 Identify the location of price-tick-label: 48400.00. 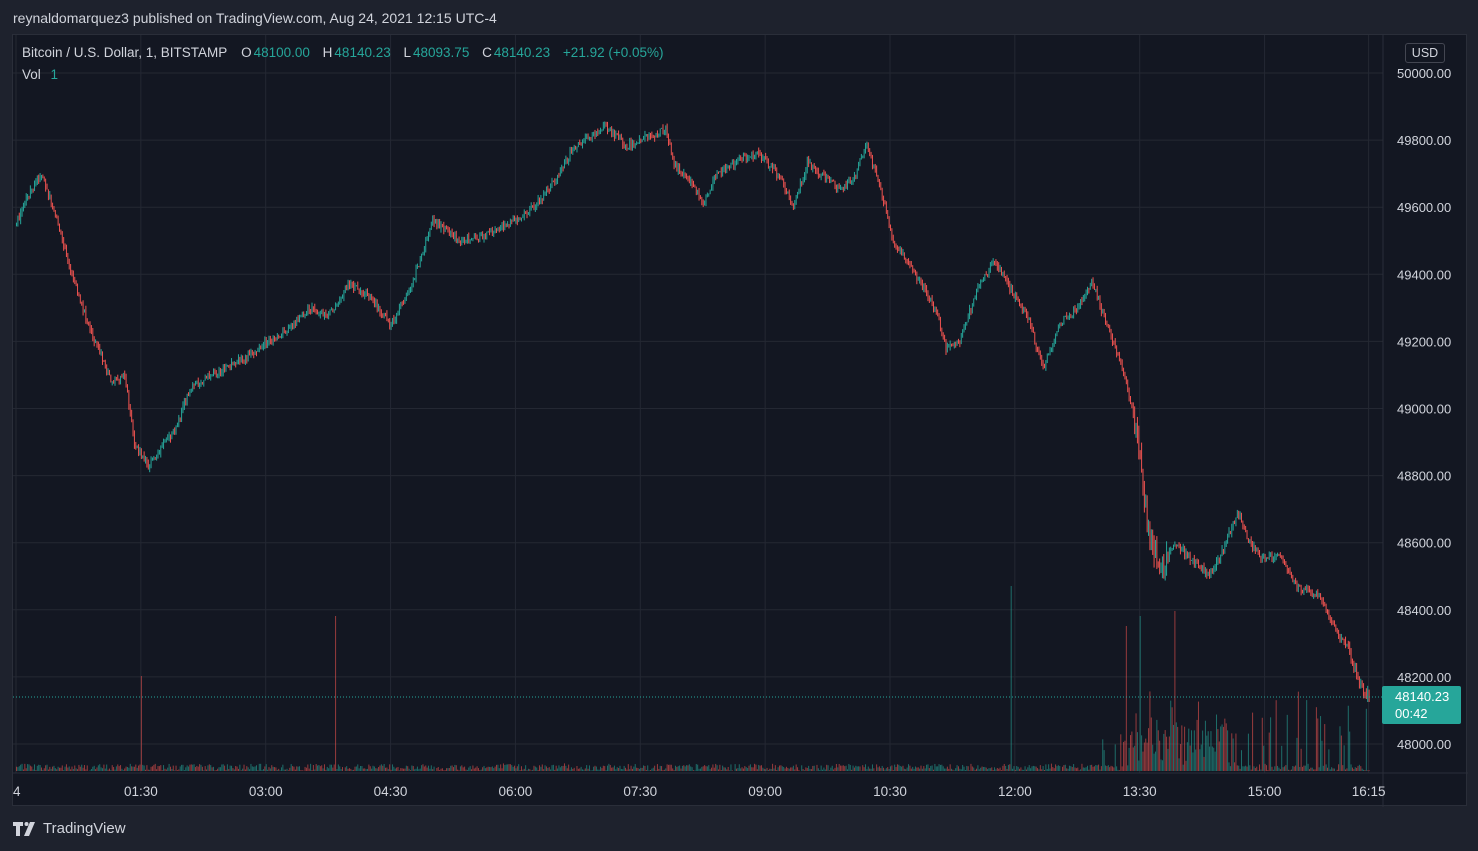
(1424, 610).